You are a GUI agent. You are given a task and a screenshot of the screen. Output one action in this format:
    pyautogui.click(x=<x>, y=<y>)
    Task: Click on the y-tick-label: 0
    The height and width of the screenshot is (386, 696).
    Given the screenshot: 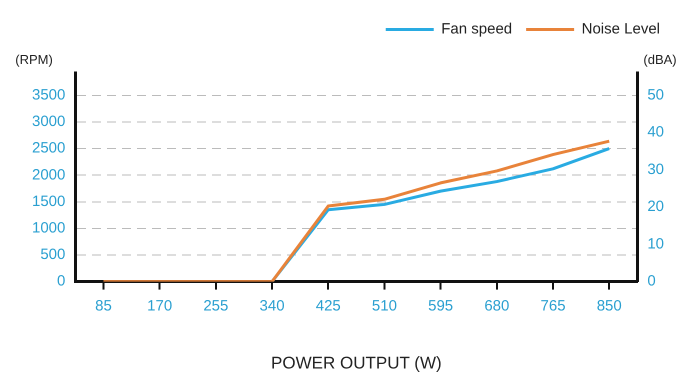 What is the action you would take?
    pyautogui.click(x=61, y=281)
    